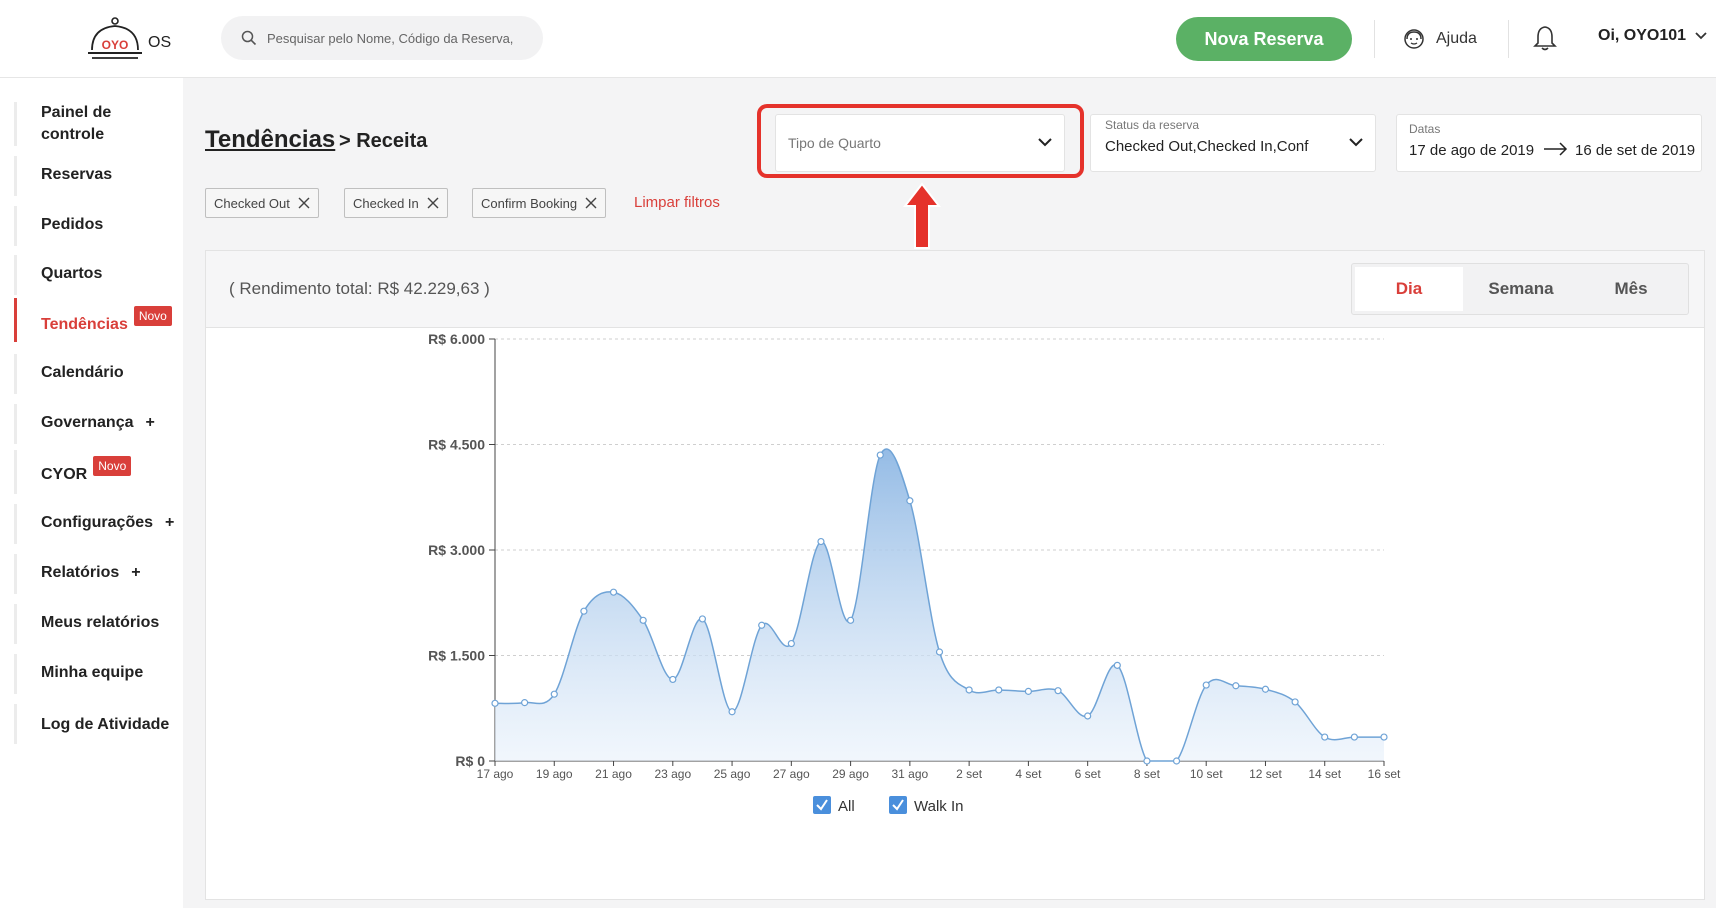 The width and height of the screenshot is (1716, 908). What do you see at coordinates (1545, 38) in the screenshot?
I see `bell-icon` at bounding box center [1545, 38].